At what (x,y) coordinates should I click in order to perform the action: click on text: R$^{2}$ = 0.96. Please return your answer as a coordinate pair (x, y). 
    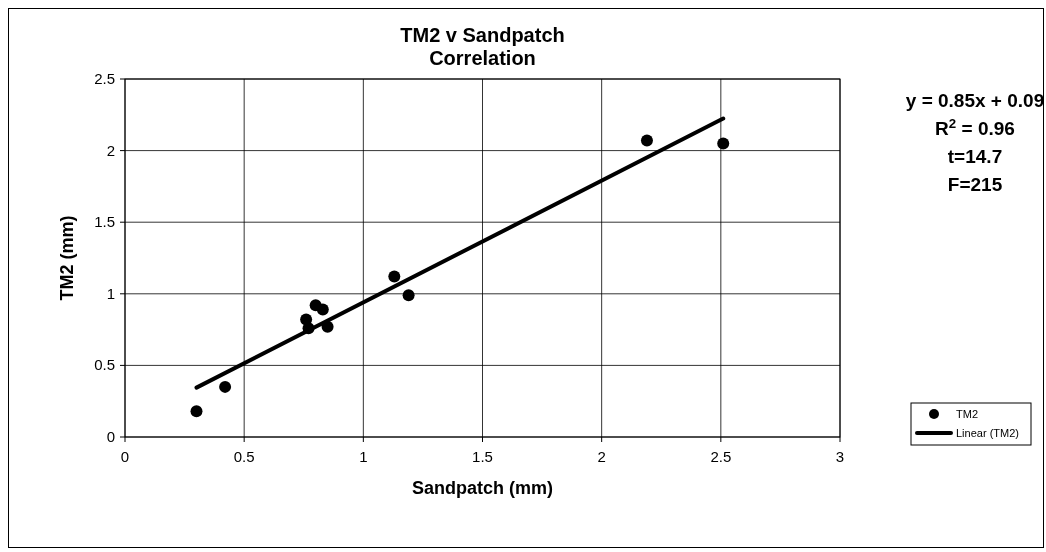
    Looking at the image, I should click on (975, 127).